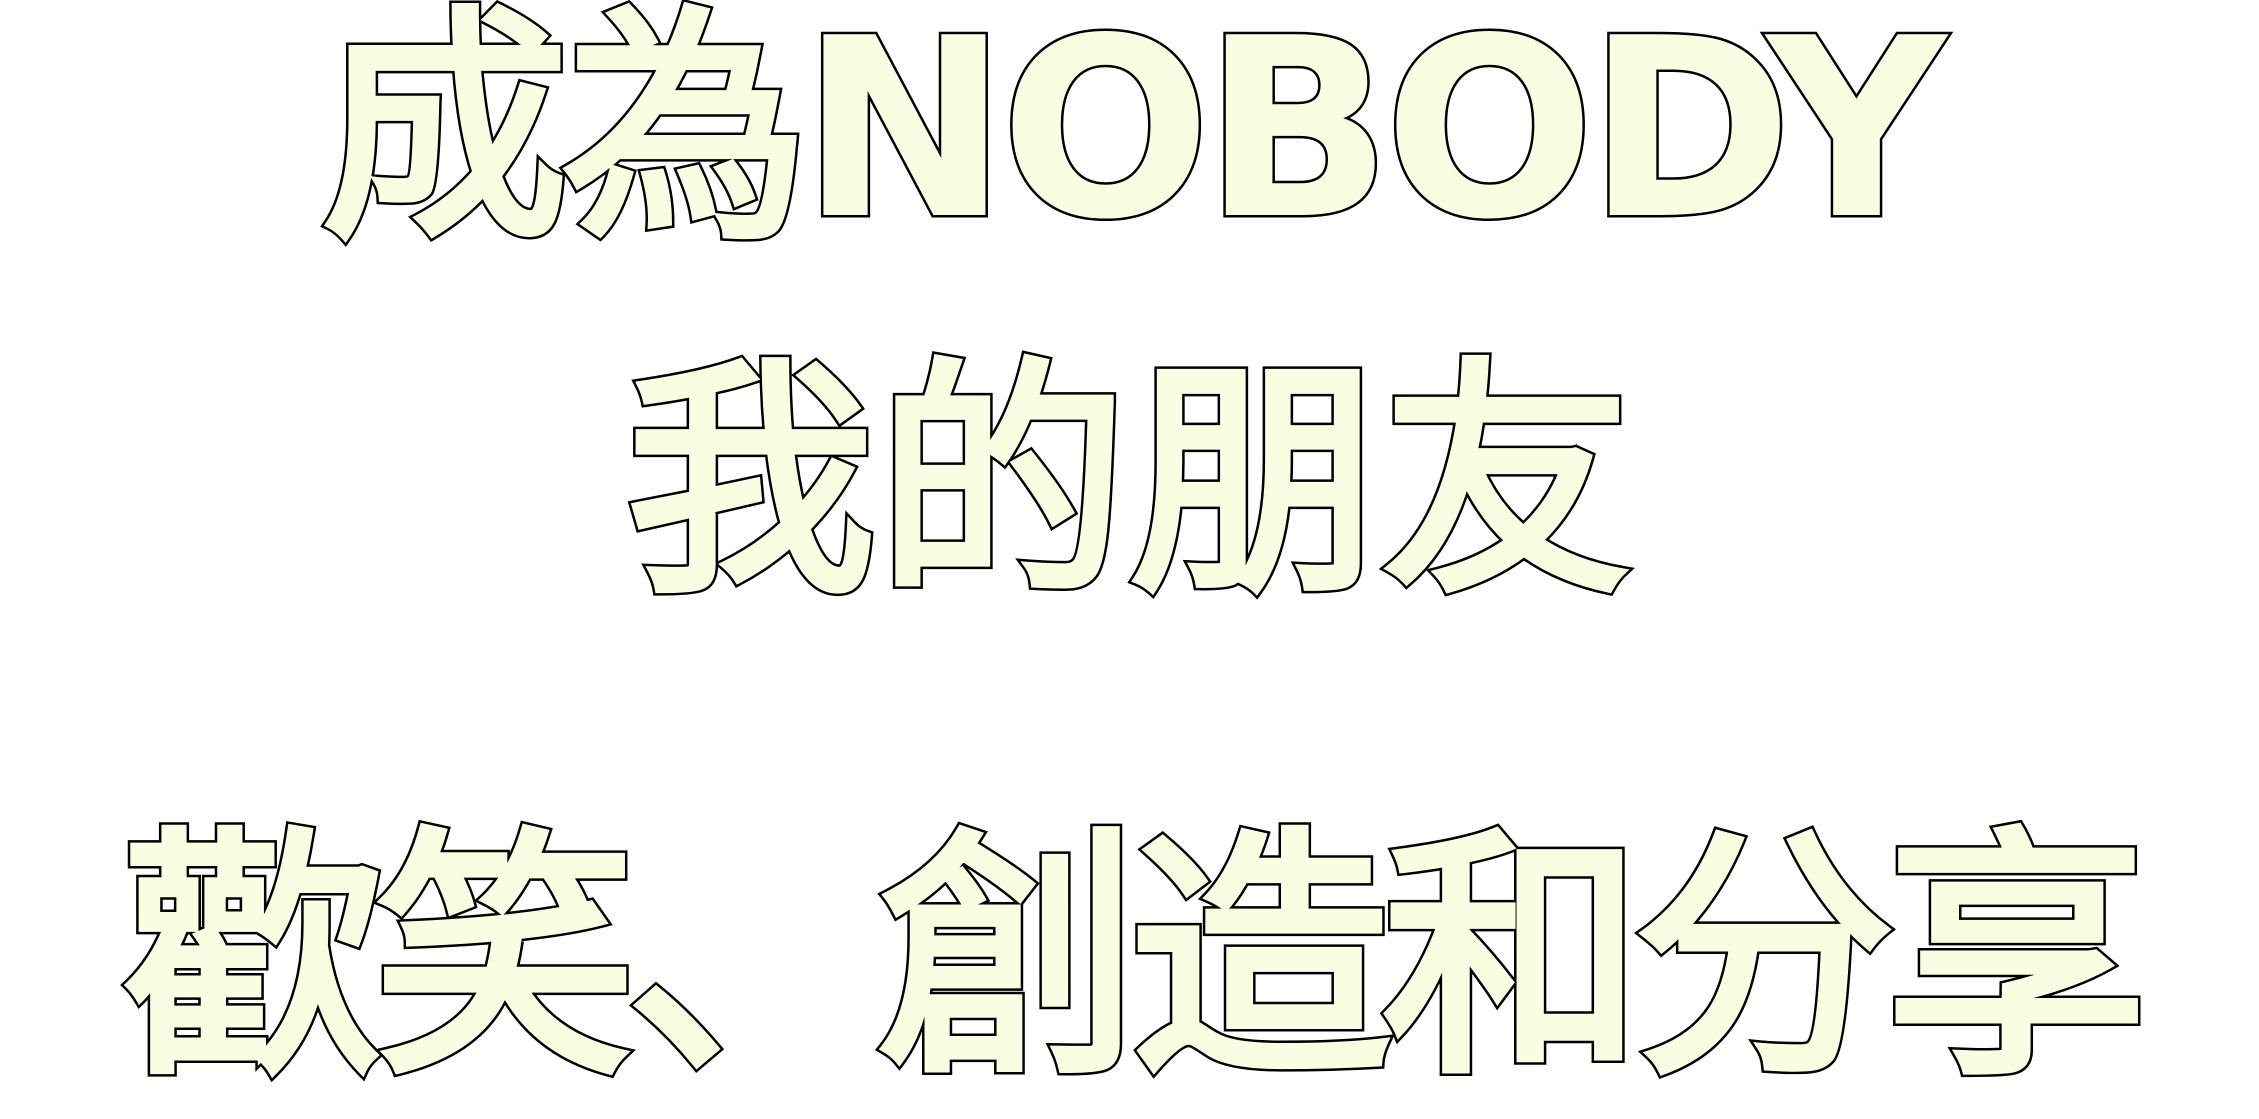 The width and height of the screenshot is (2259, 1119). I want to click on headline-line-2: 我的朋友, so click(1128, 482).